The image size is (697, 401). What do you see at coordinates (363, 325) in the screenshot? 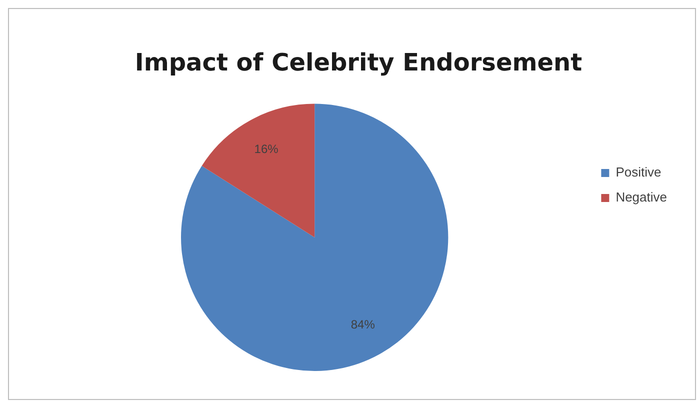
I see `data-label: 84%` at bounding box center [363, 325].